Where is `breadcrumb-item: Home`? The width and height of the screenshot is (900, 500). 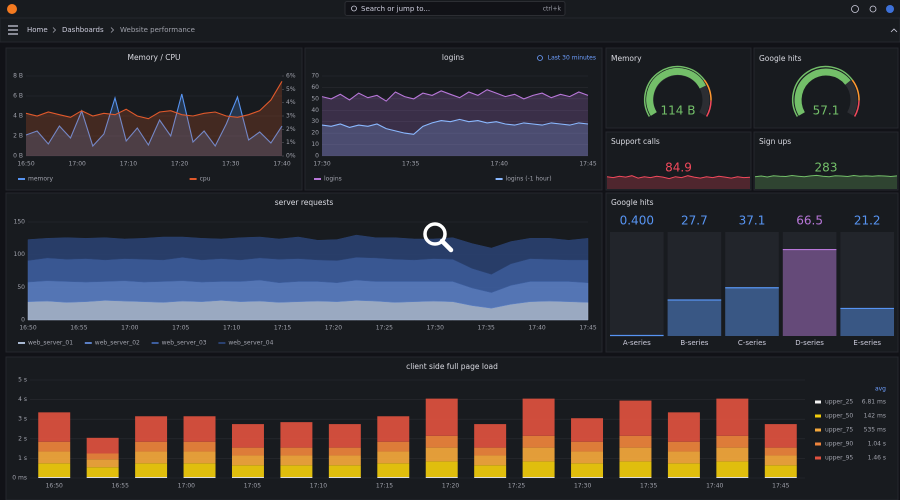
breadcrumb-item: Home is located at coordinates (37, 30).